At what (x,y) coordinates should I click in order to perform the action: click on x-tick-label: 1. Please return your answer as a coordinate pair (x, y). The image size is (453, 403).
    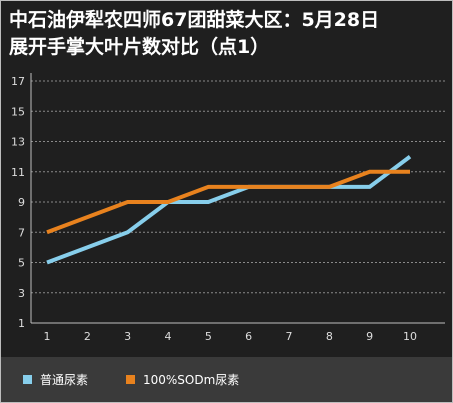
    Looking at the image, I should click on (47, 336).